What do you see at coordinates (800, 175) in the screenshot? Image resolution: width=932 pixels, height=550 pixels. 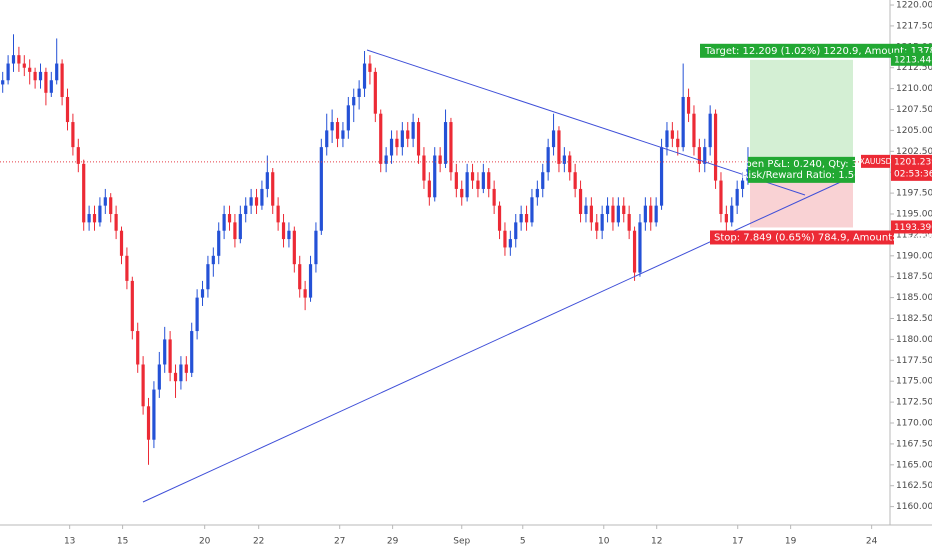 I see `ratio-label: Risk/Reward Ratio: 1.56` at bounding box center [800, 175].